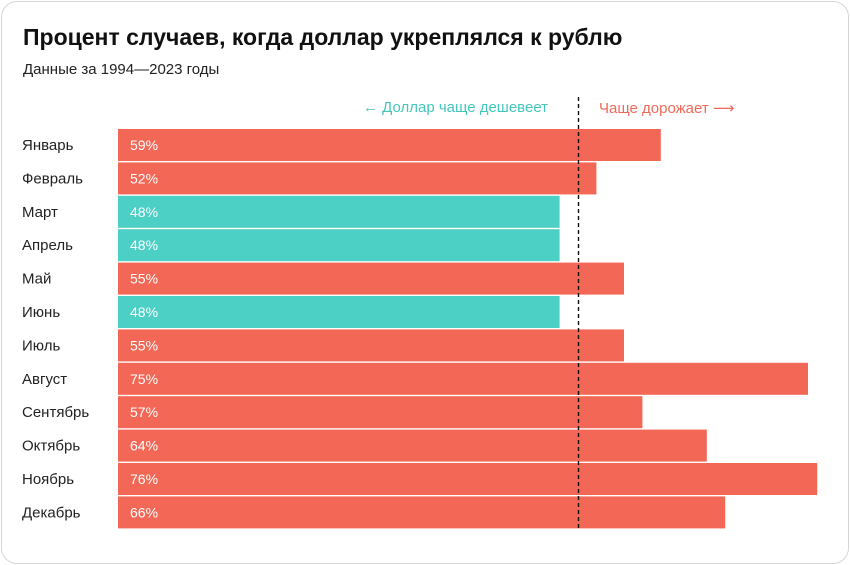  Describe the element at coordinates (47, 245) in the screenshot. I see `category-label: Апрель` at that location.